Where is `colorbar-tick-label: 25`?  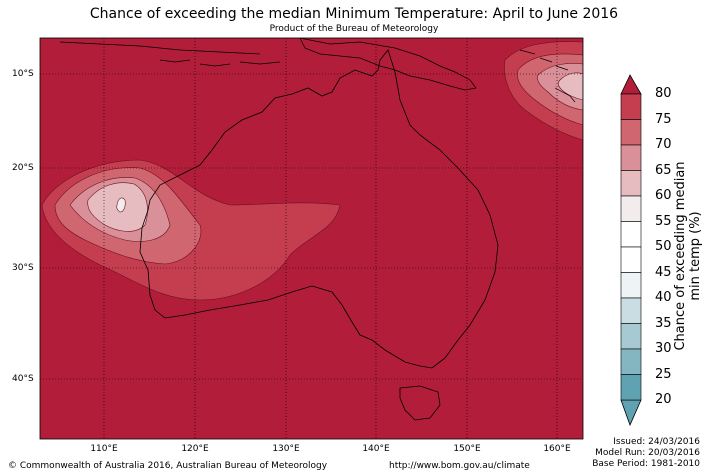
colorbar-tick-label: 25 is located at coordinates (663, 374).